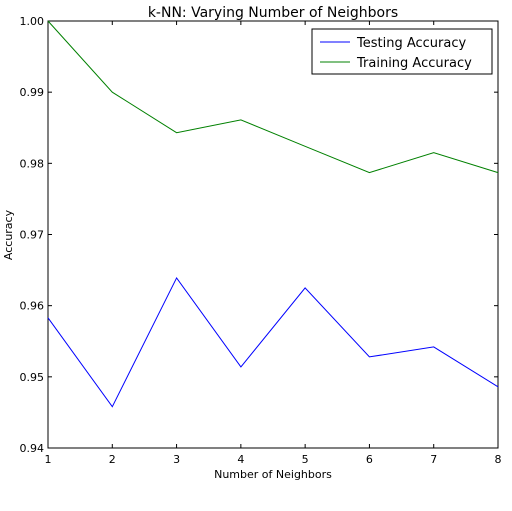 This screenshot has width=512, height=511. What do you see at coordinates (32, 21) in the screenshot?
I see `y-tick-label: 1.00` at bounding box center [32, 21].